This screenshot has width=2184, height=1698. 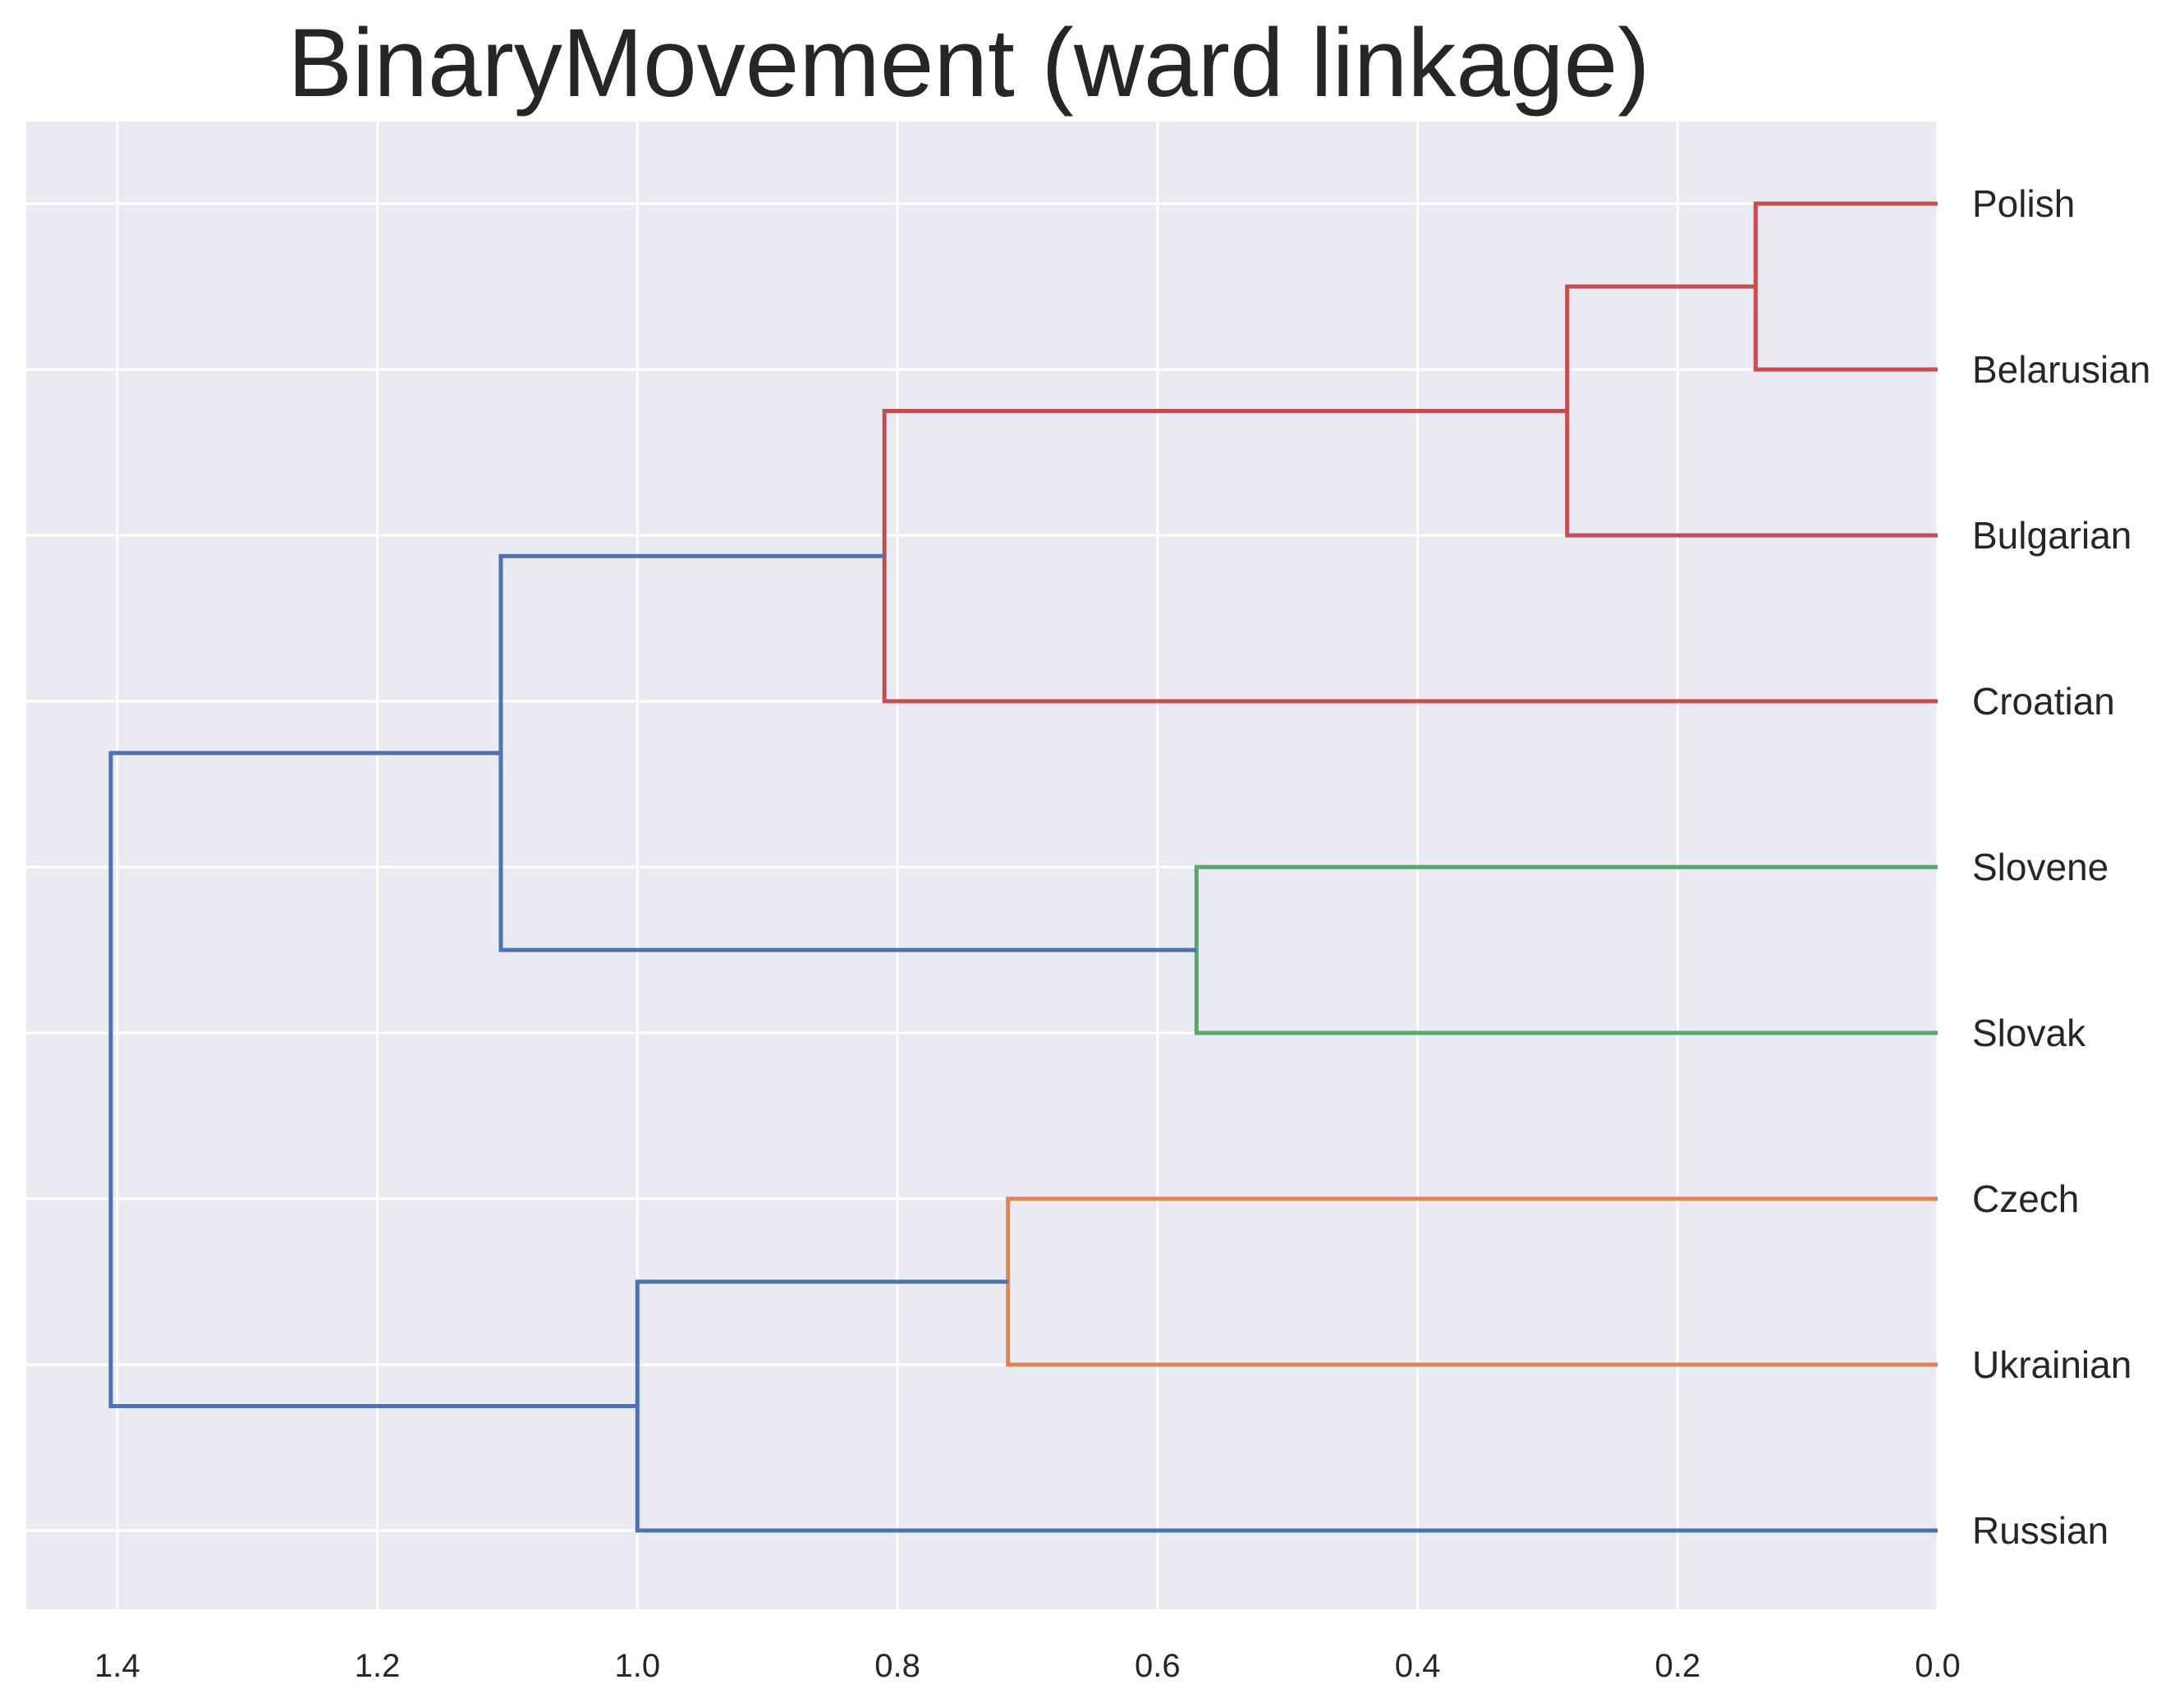 What do you see at coordinates (373, 1079) in the screenshot?
I see `dendrogram-link` at bounding box center [373, 1079].